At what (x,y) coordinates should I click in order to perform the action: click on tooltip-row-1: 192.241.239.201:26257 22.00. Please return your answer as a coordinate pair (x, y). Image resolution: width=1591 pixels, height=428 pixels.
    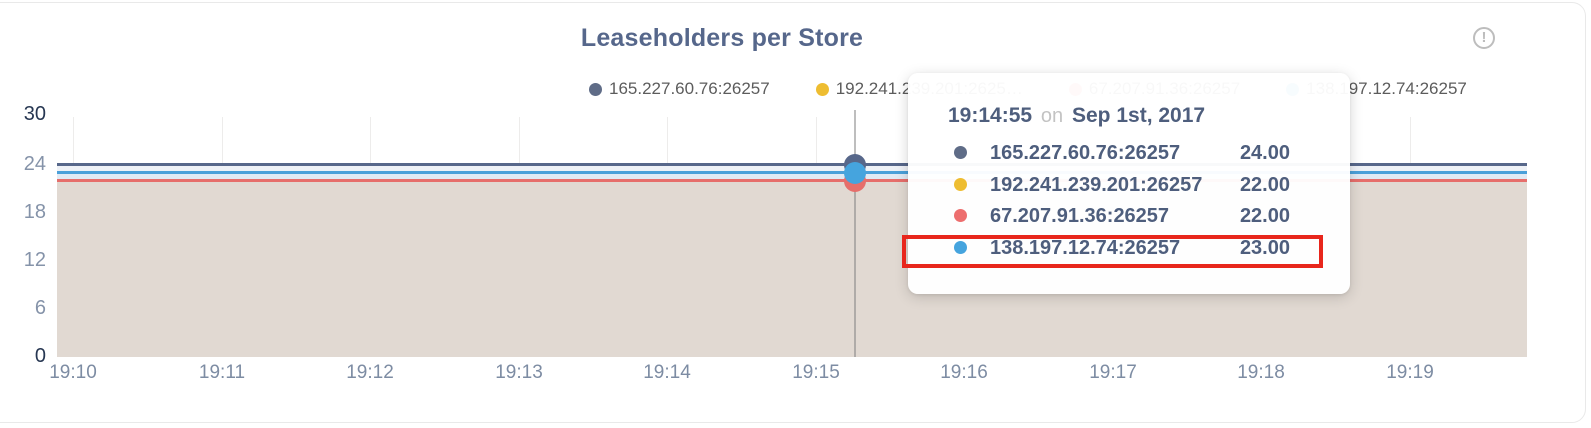
    Looking at the image, I should click on (1129, 189).